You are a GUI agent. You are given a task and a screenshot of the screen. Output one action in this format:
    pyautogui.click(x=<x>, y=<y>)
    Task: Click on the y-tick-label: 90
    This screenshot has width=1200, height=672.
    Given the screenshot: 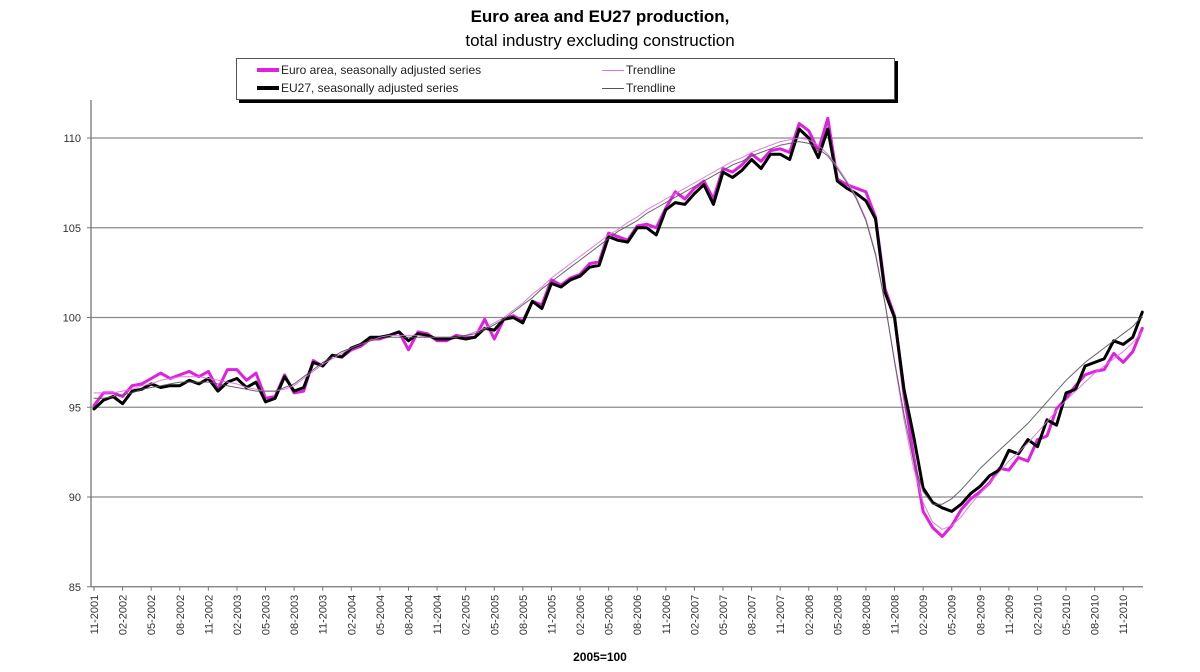 What is the action you would take?
    pyautogui.click(x=75, y=498)
    